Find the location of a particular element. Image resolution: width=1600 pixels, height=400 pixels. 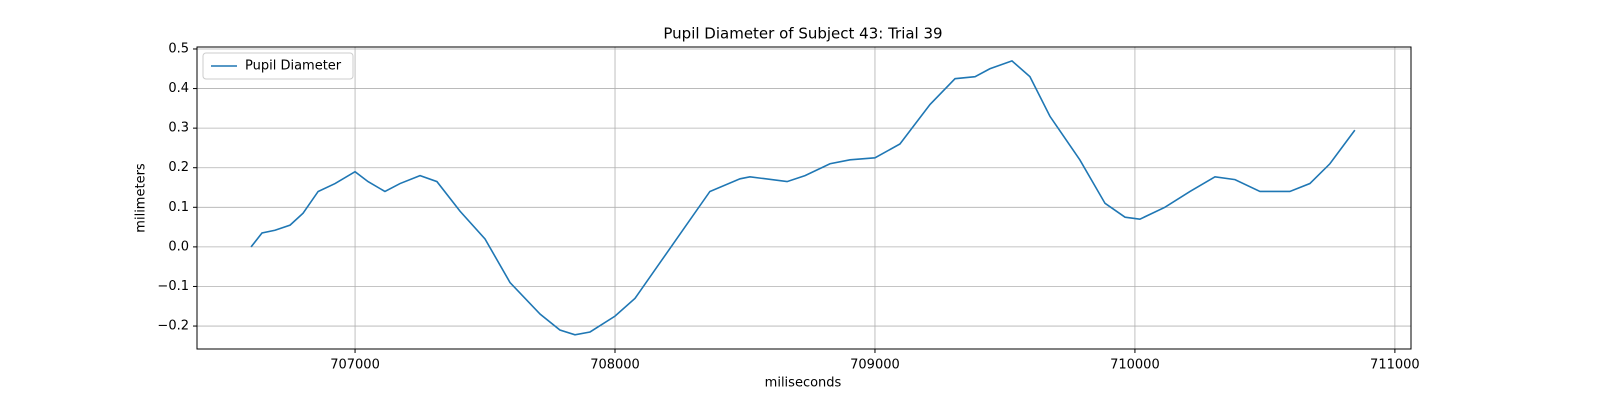

legend: Pupil Diameter is located at coordinates (278, 66).